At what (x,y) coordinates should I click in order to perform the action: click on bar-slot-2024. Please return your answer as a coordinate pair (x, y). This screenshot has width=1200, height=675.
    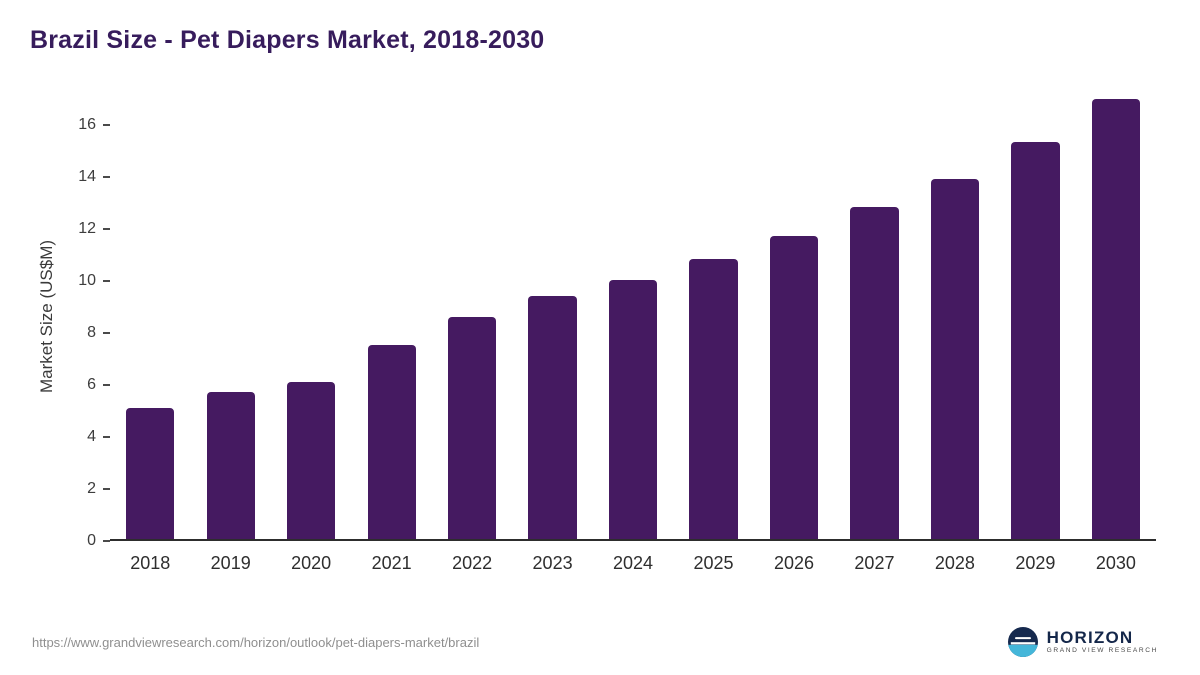
    Looking at the image, I should click on (633, 315).